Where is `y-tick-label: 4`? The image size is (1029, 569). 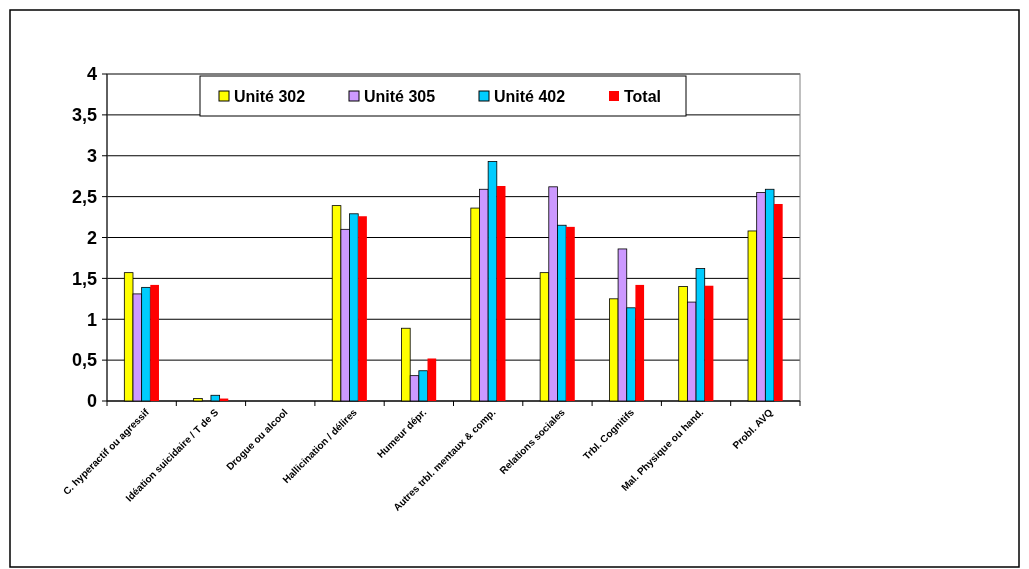 y-tick-label: 4 is located at coordinates (91, 74).